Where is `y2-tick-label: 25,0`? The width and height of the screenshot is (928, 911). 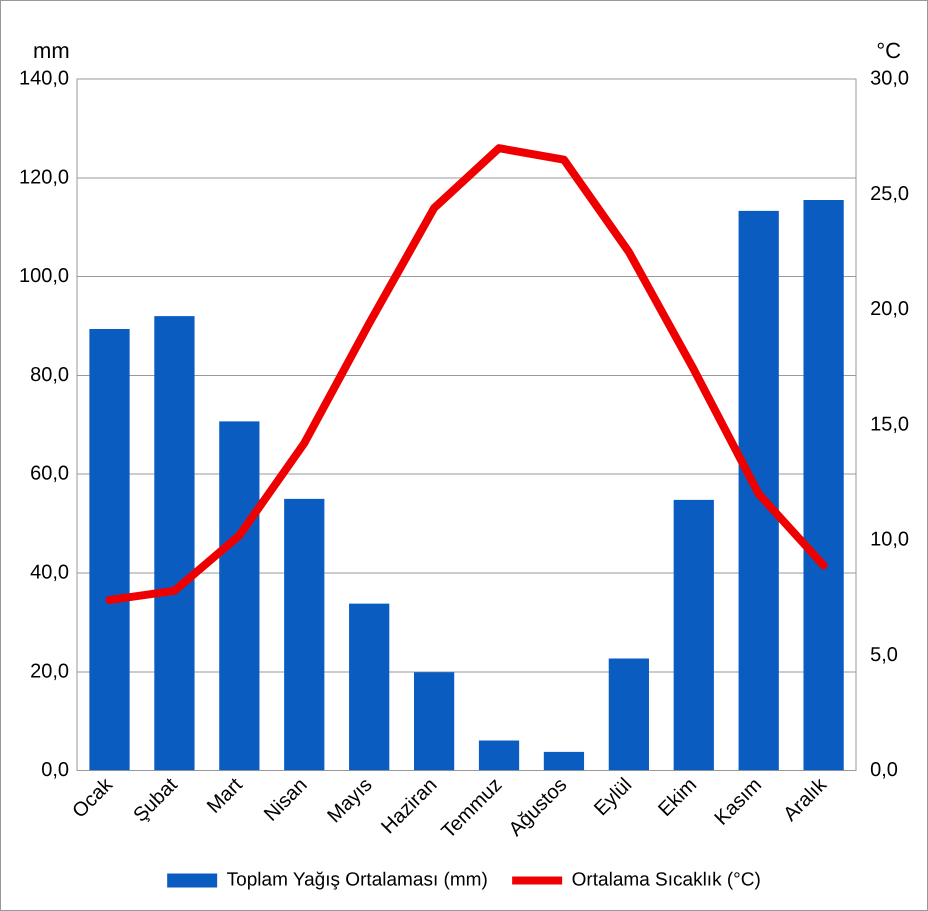 y2-tick-label: 25,0 is located at coordinates (890, 193).